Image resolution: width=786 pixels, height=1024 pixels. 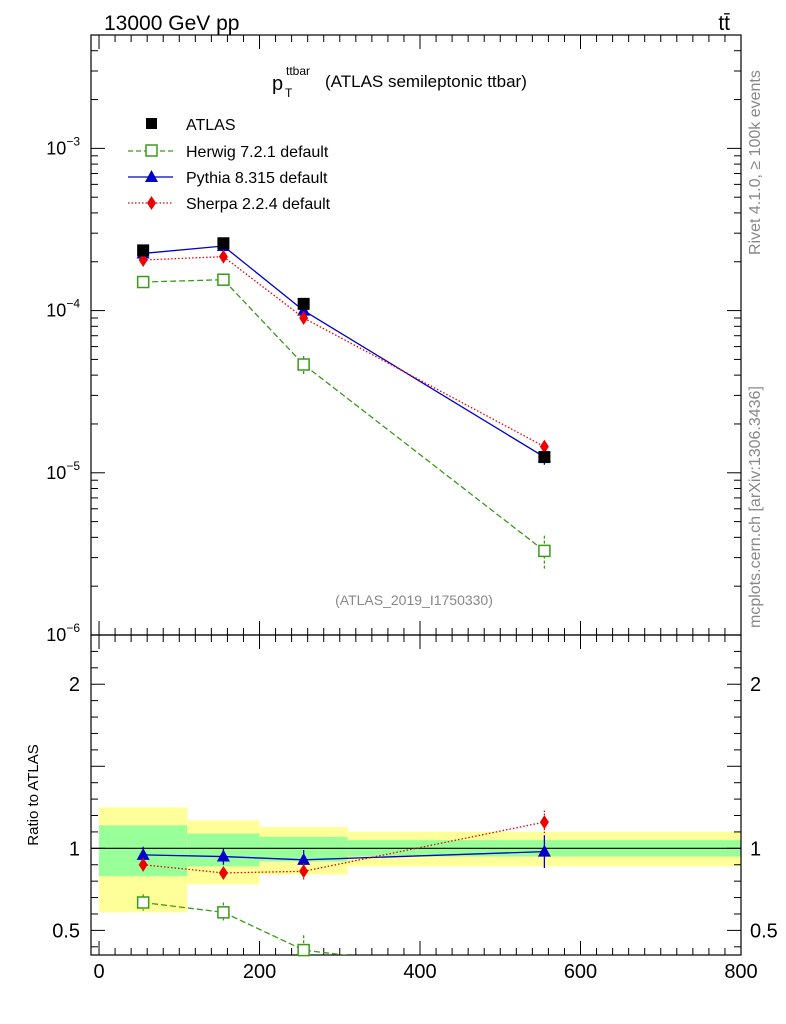 I want to click on ratio-series, so click(x=343, y=883).